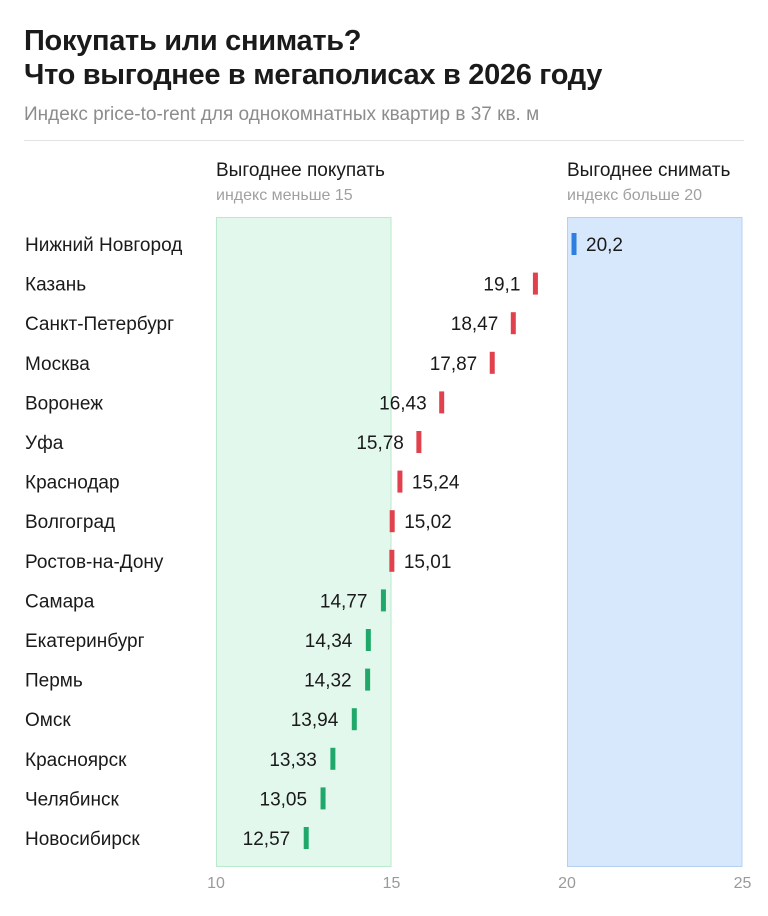 The height and width of the screenshot is (916, 768). I want to click on category-label: Казань, so click(55, 285).